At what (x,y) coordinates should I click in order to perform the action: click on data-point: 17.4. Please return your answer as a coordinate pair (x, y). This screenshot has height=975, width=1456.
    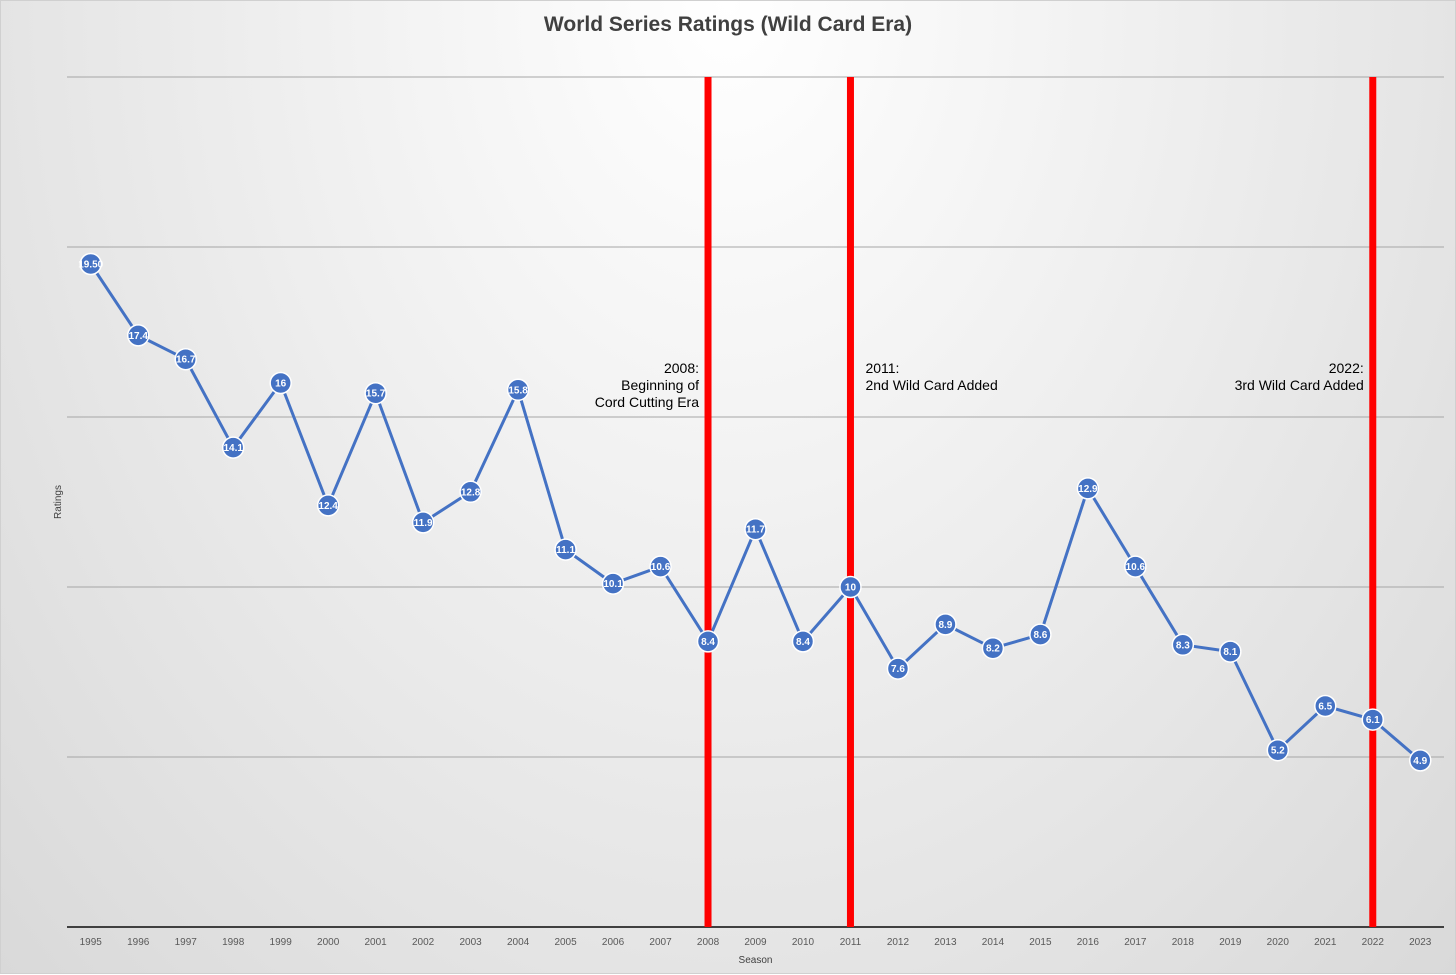
    Looking at the image, I should click on (138, 335).